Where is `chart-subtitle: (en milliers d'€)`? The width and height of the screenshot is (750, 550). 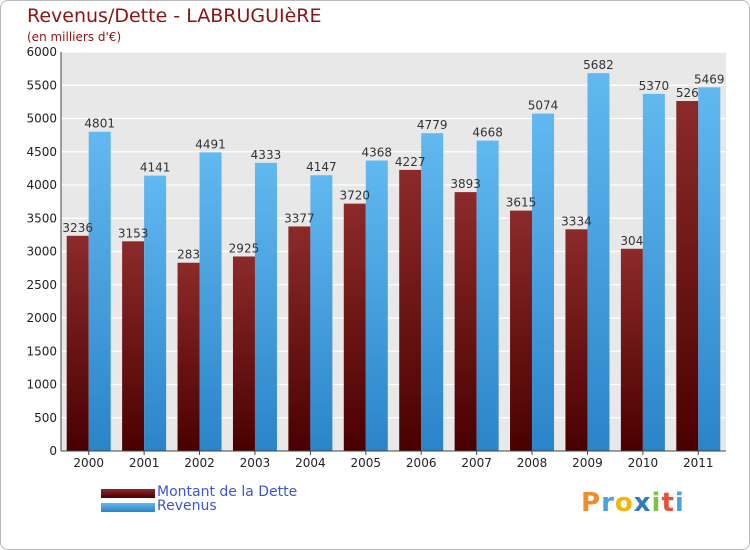 chart-subtitle: (en milliers d'€) is located at coordinates (74, 37).